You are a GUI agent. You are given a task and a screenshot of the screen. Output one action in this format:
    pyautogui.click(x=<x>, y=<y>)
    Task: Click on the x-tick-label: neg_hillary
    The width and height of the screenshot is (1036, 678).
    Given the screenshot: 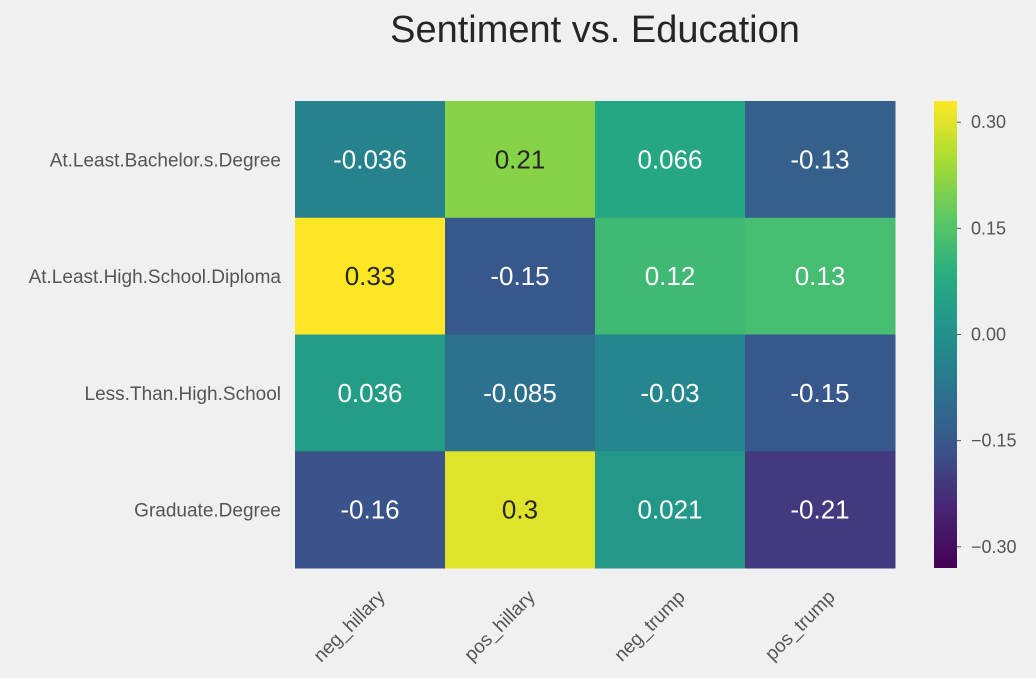 What is the action you would take?
    pyautogui.click(x=350, y=626)
    